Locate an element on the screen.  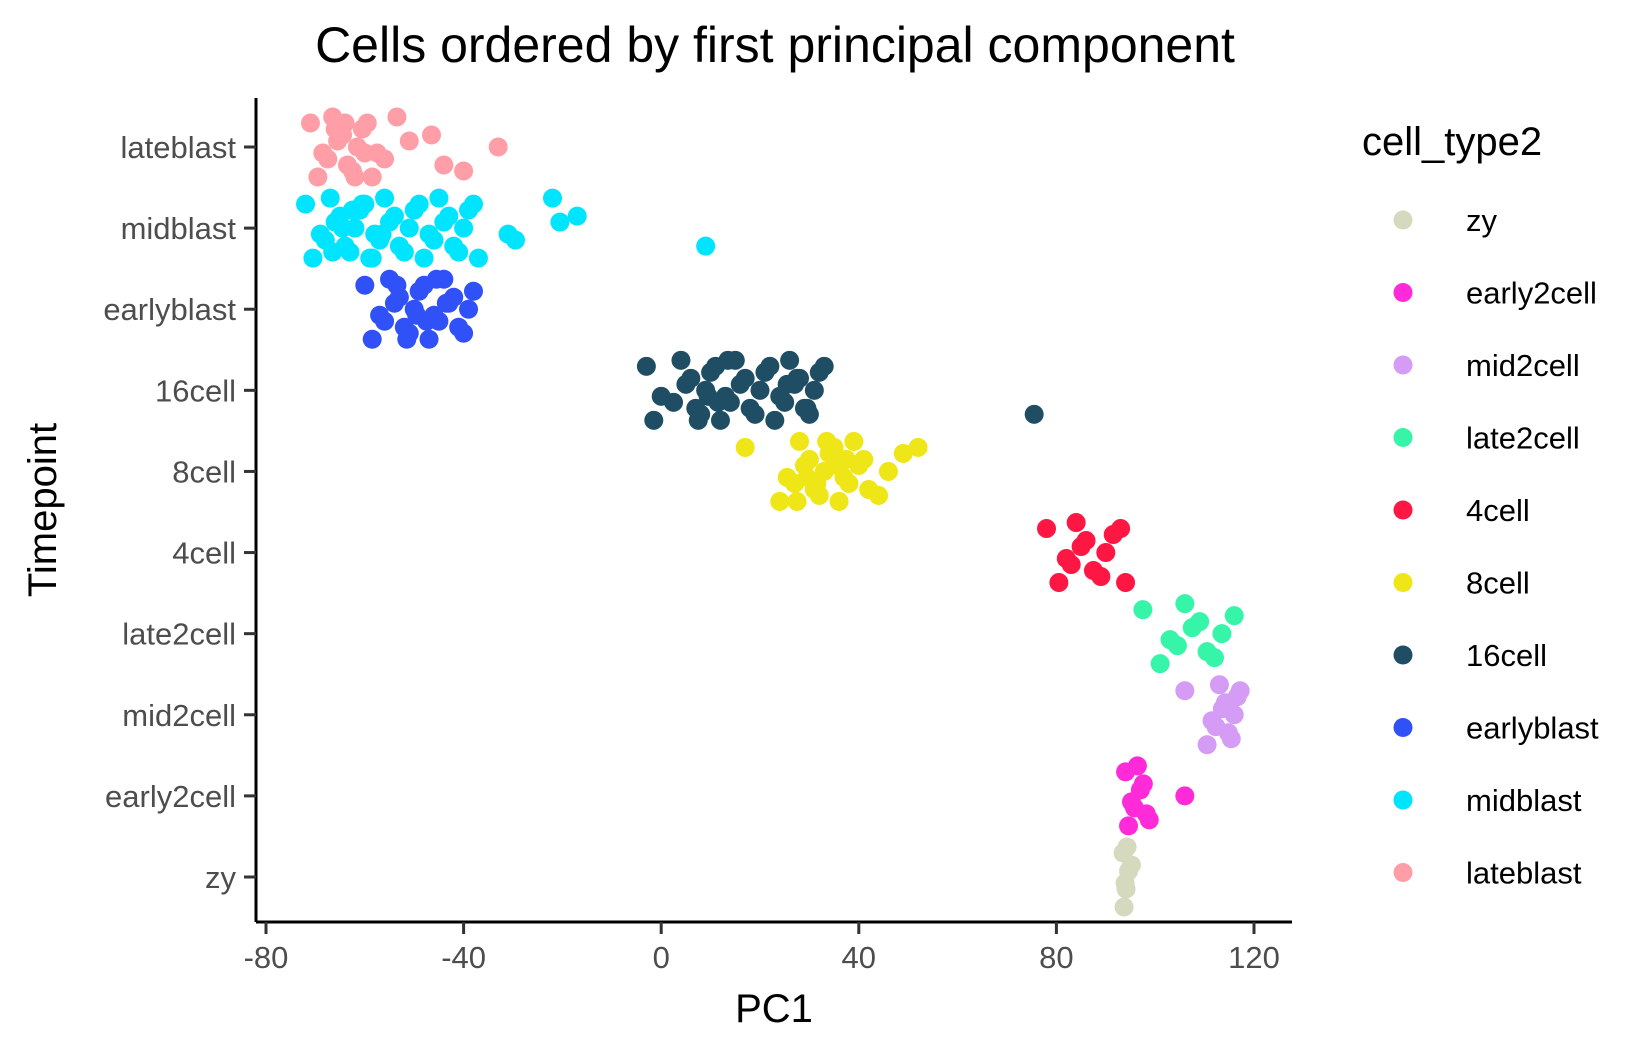
y-tick-label: midblast is located at coordinates (179, 228).